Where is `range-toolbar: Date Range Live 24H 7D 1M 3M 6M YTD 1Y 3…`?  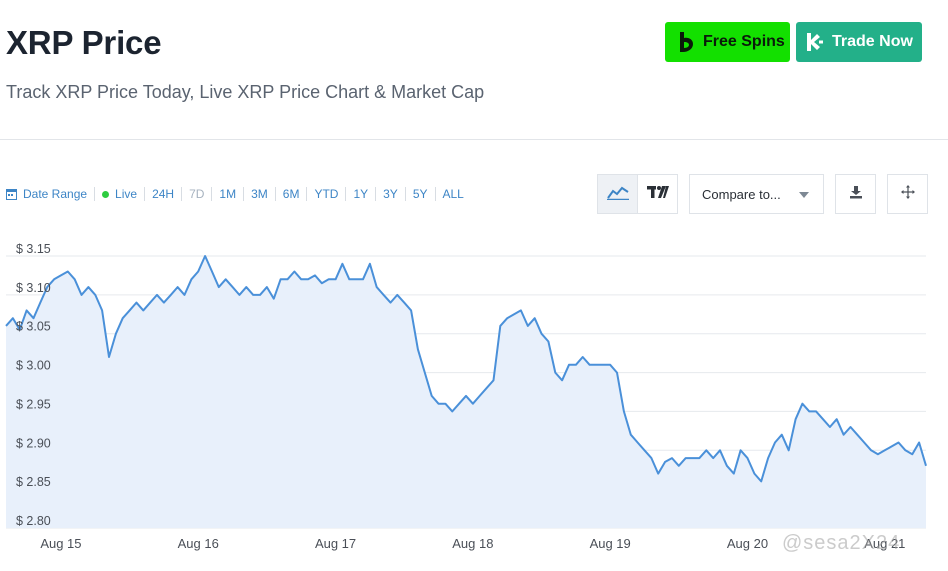 range-toolbar: Date Range Live 24H 7D 1M 3M 6M YTD 1Y 3… is located at coordinates (238, 194).